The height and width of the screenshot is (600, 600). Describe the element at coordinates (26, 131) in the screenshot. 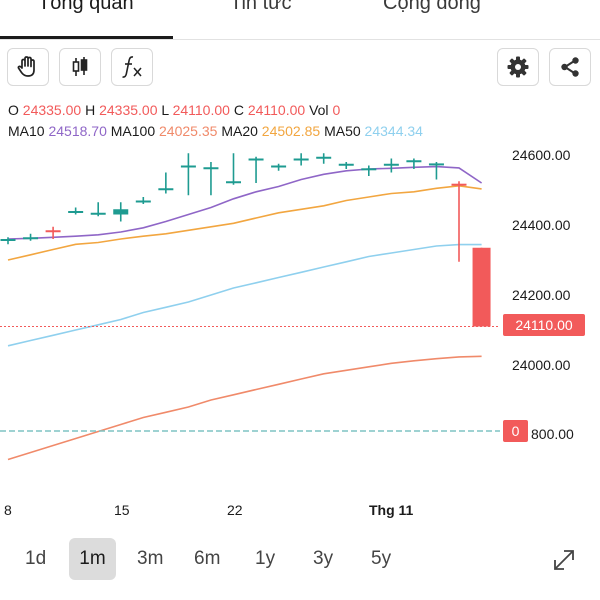

I see `ma10-label: MA10` at that location.